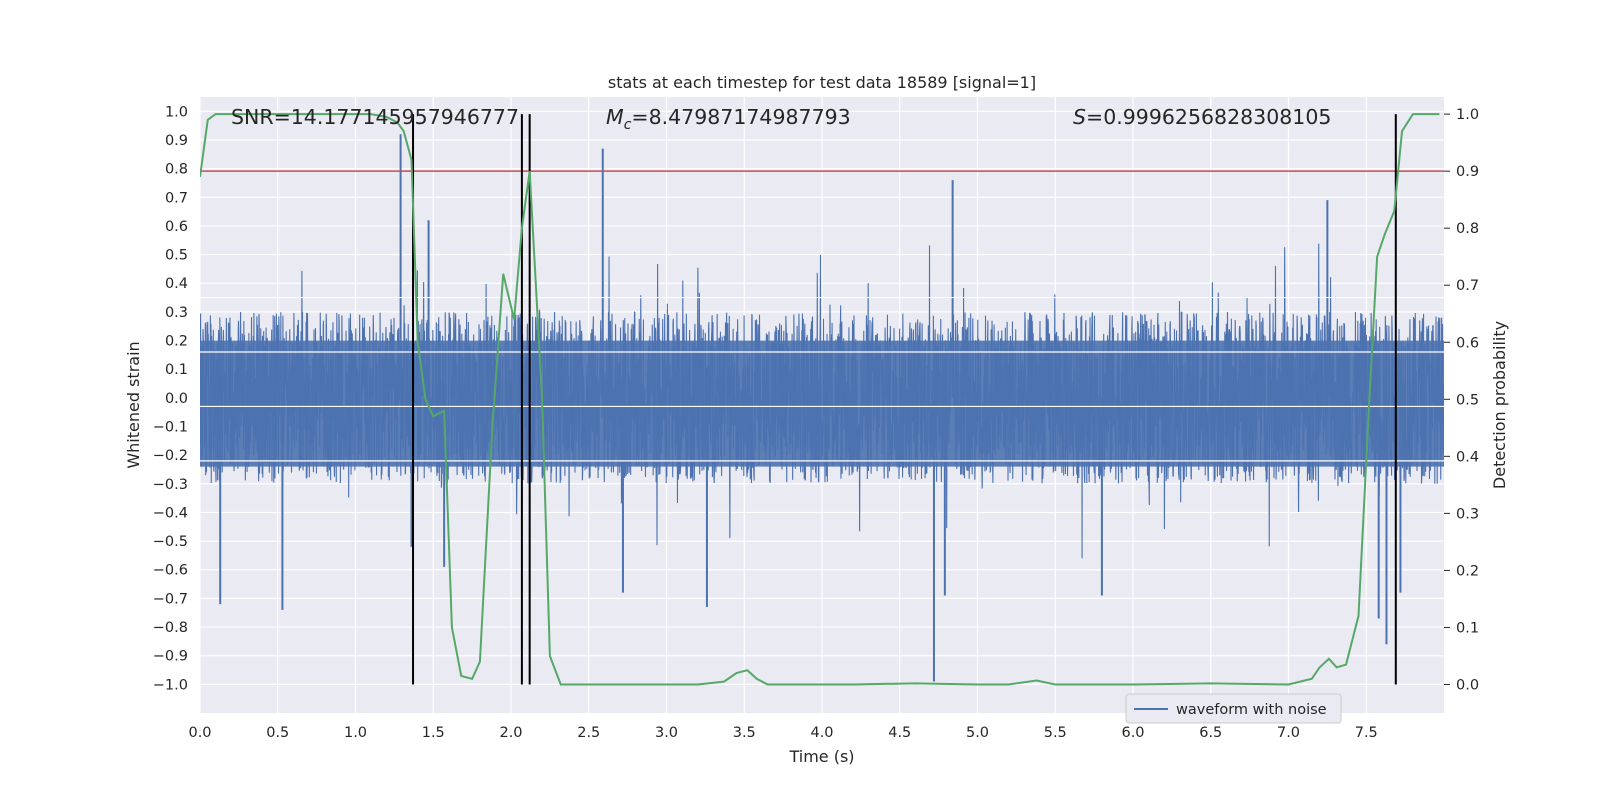 Image resolution: width=1600 pixels, height=804 pixels. I want to click on legend: waveform with noise, so click(1233, 708).